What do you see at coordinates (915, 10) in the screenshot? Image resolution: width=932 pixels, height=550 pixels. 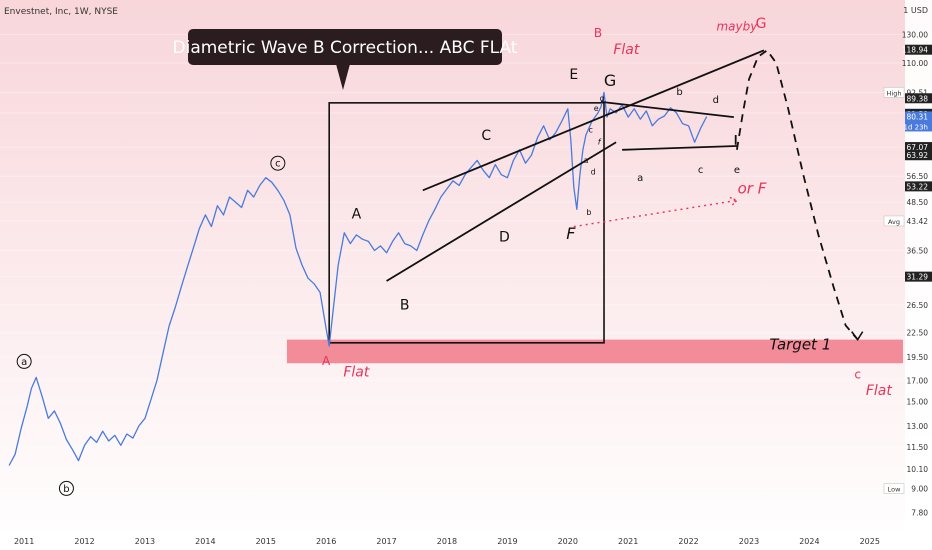 I see `currency-label: 1 USD` at bounding box center [915, 10].